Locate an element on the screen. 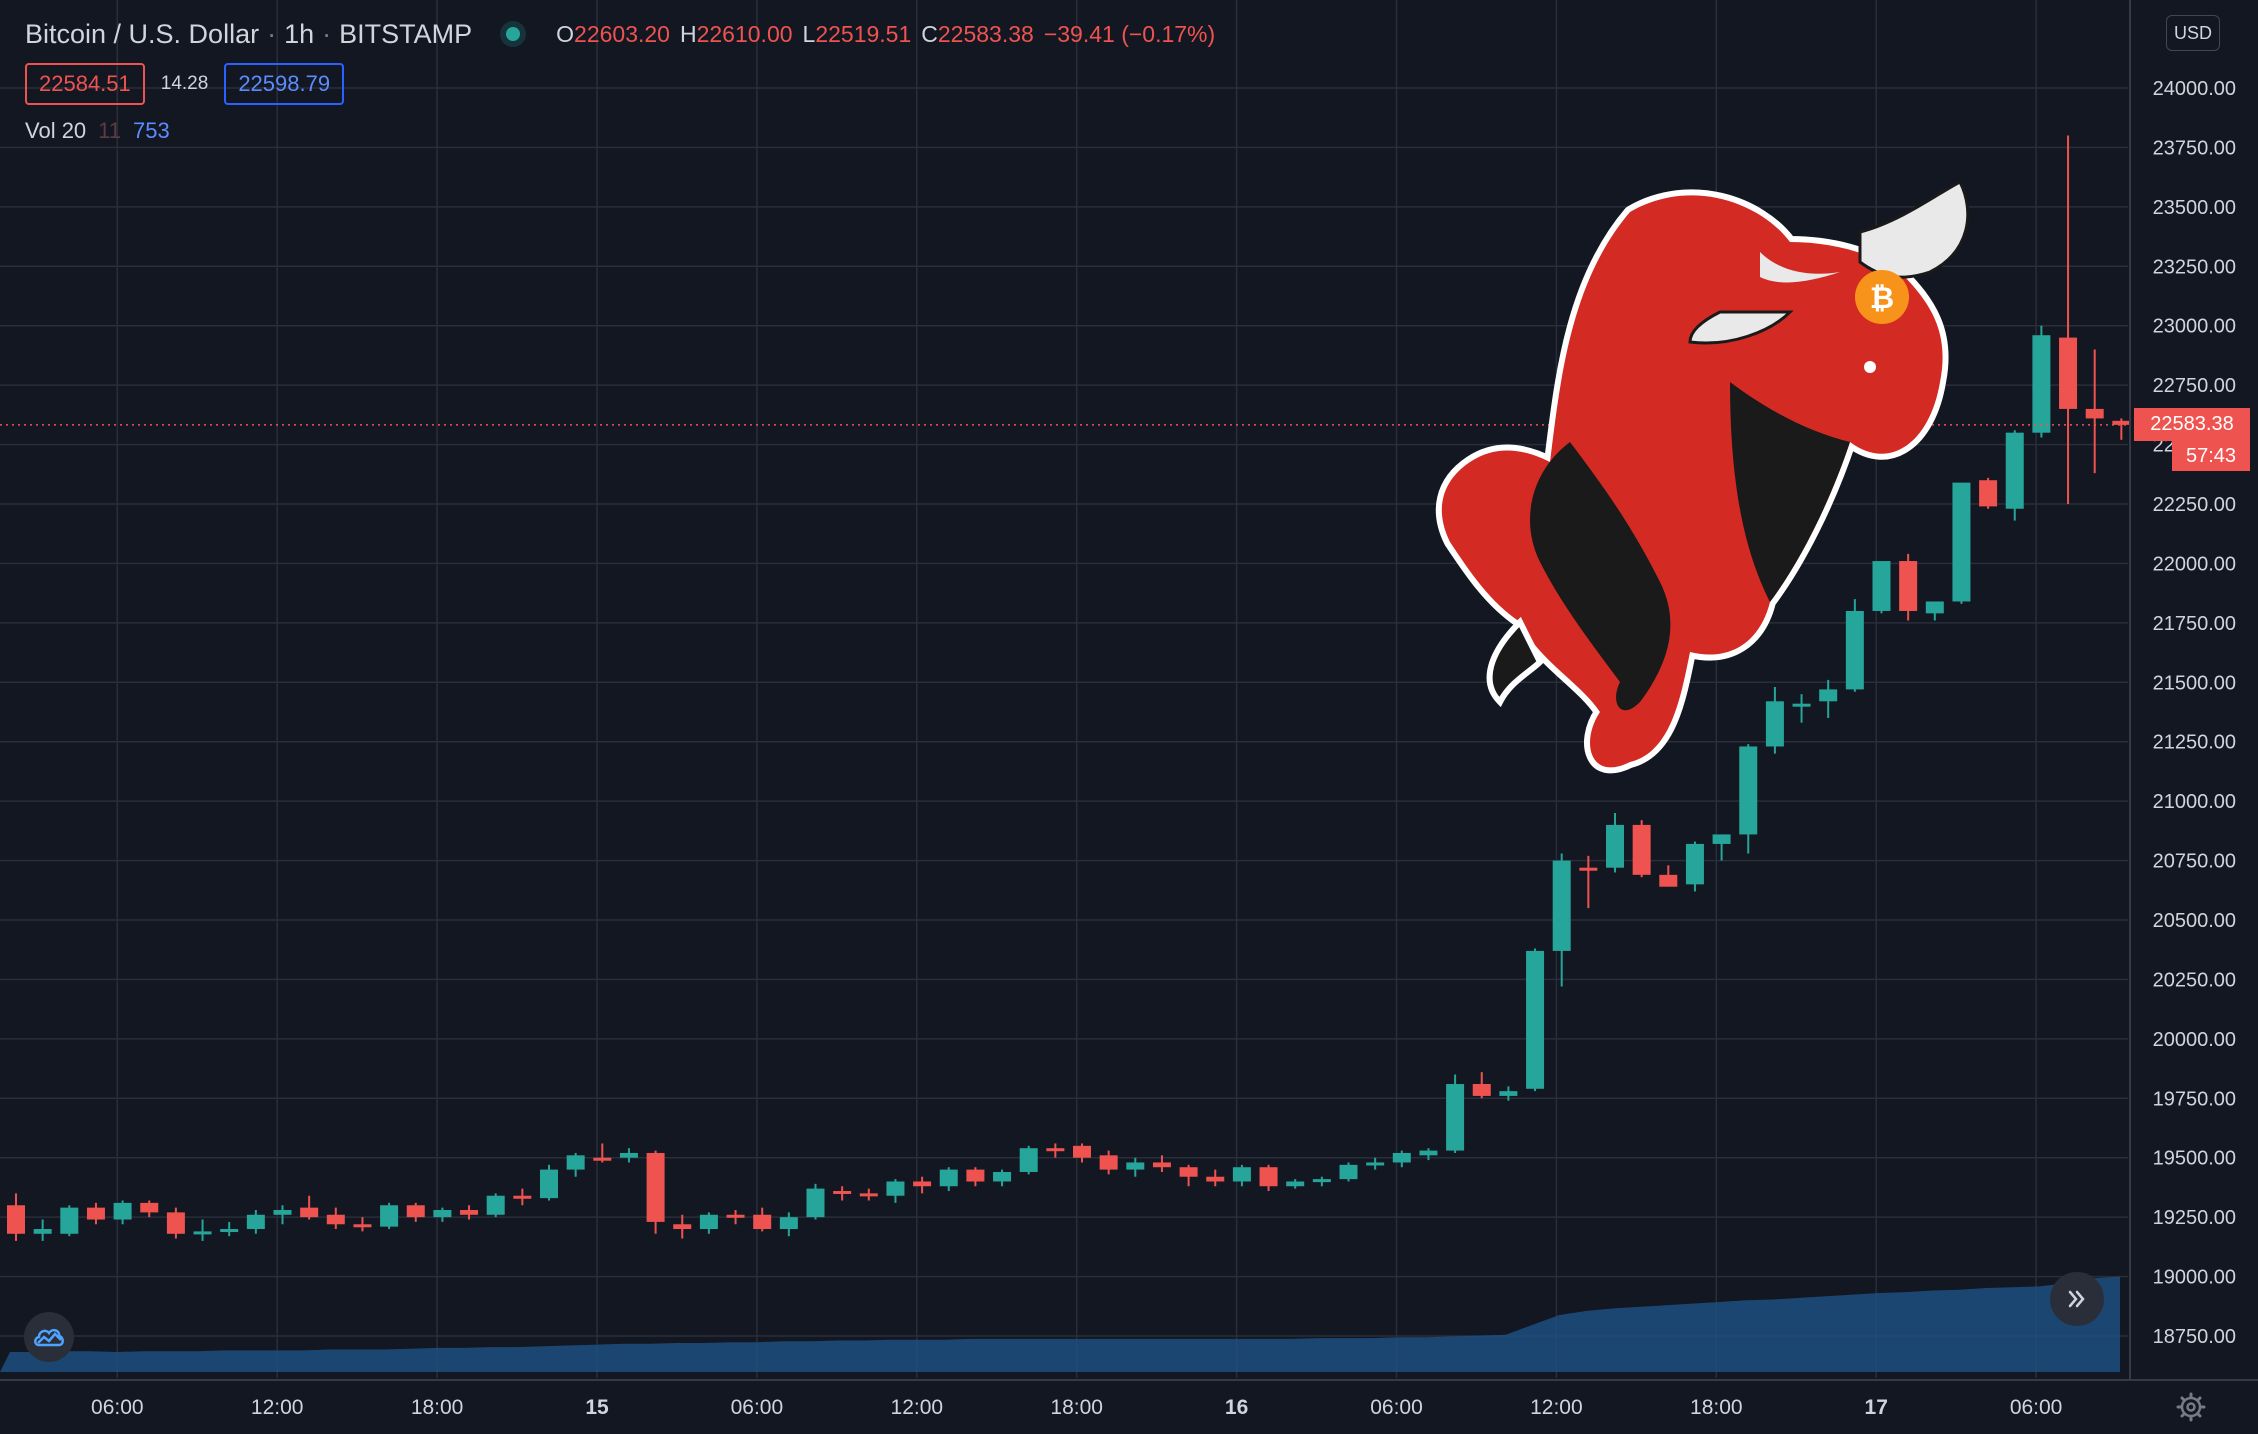 Image resolution: width=2258 pixels, height=1434 pixels. price-tick-label: 19500.00 is located at coordinates (2194, 1159).